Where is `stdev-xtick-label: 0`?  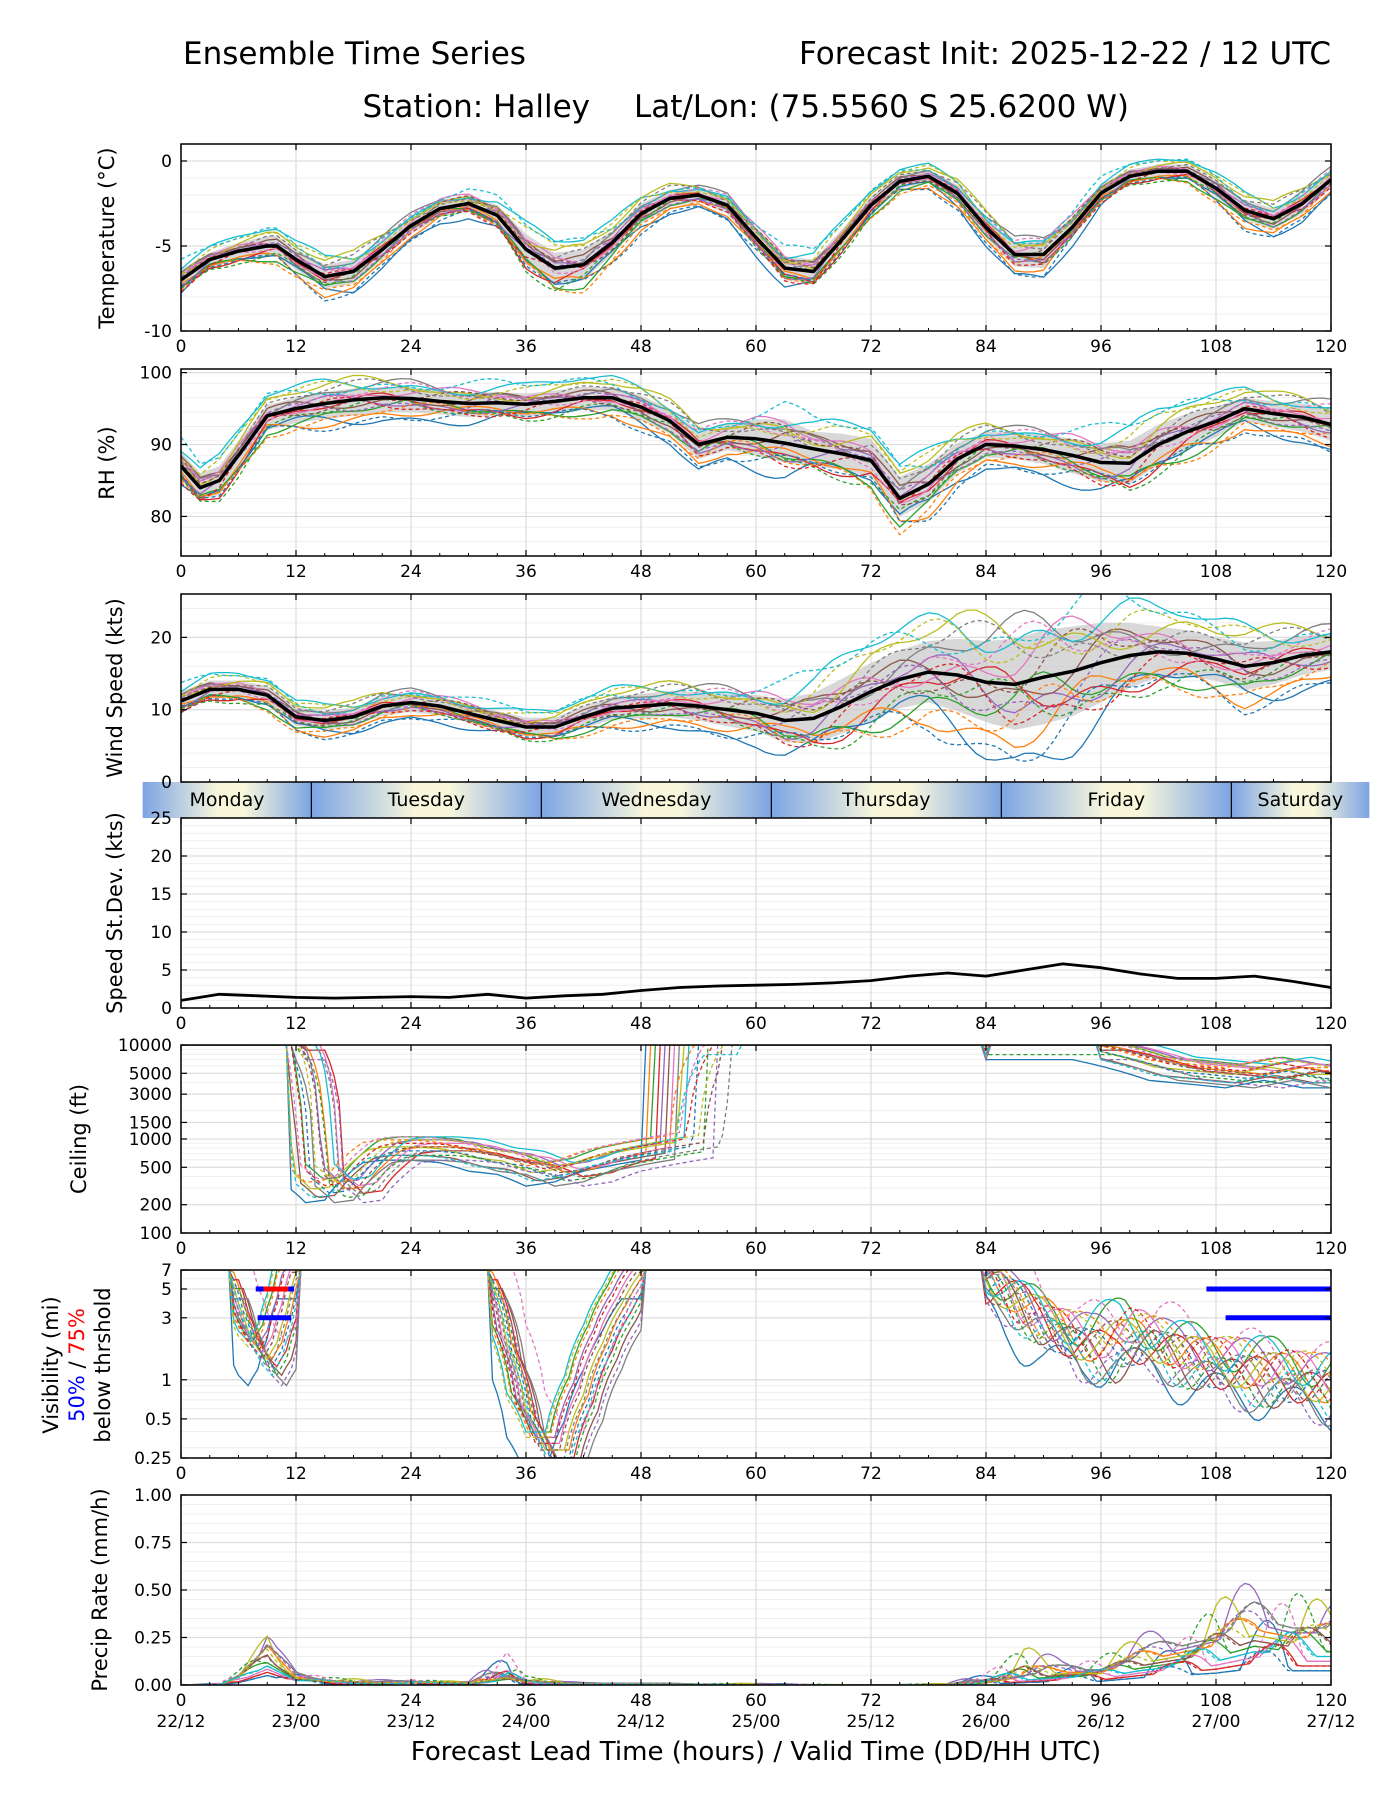
stdev-xtick-label: 0 is located at coordinates (181, 1024).